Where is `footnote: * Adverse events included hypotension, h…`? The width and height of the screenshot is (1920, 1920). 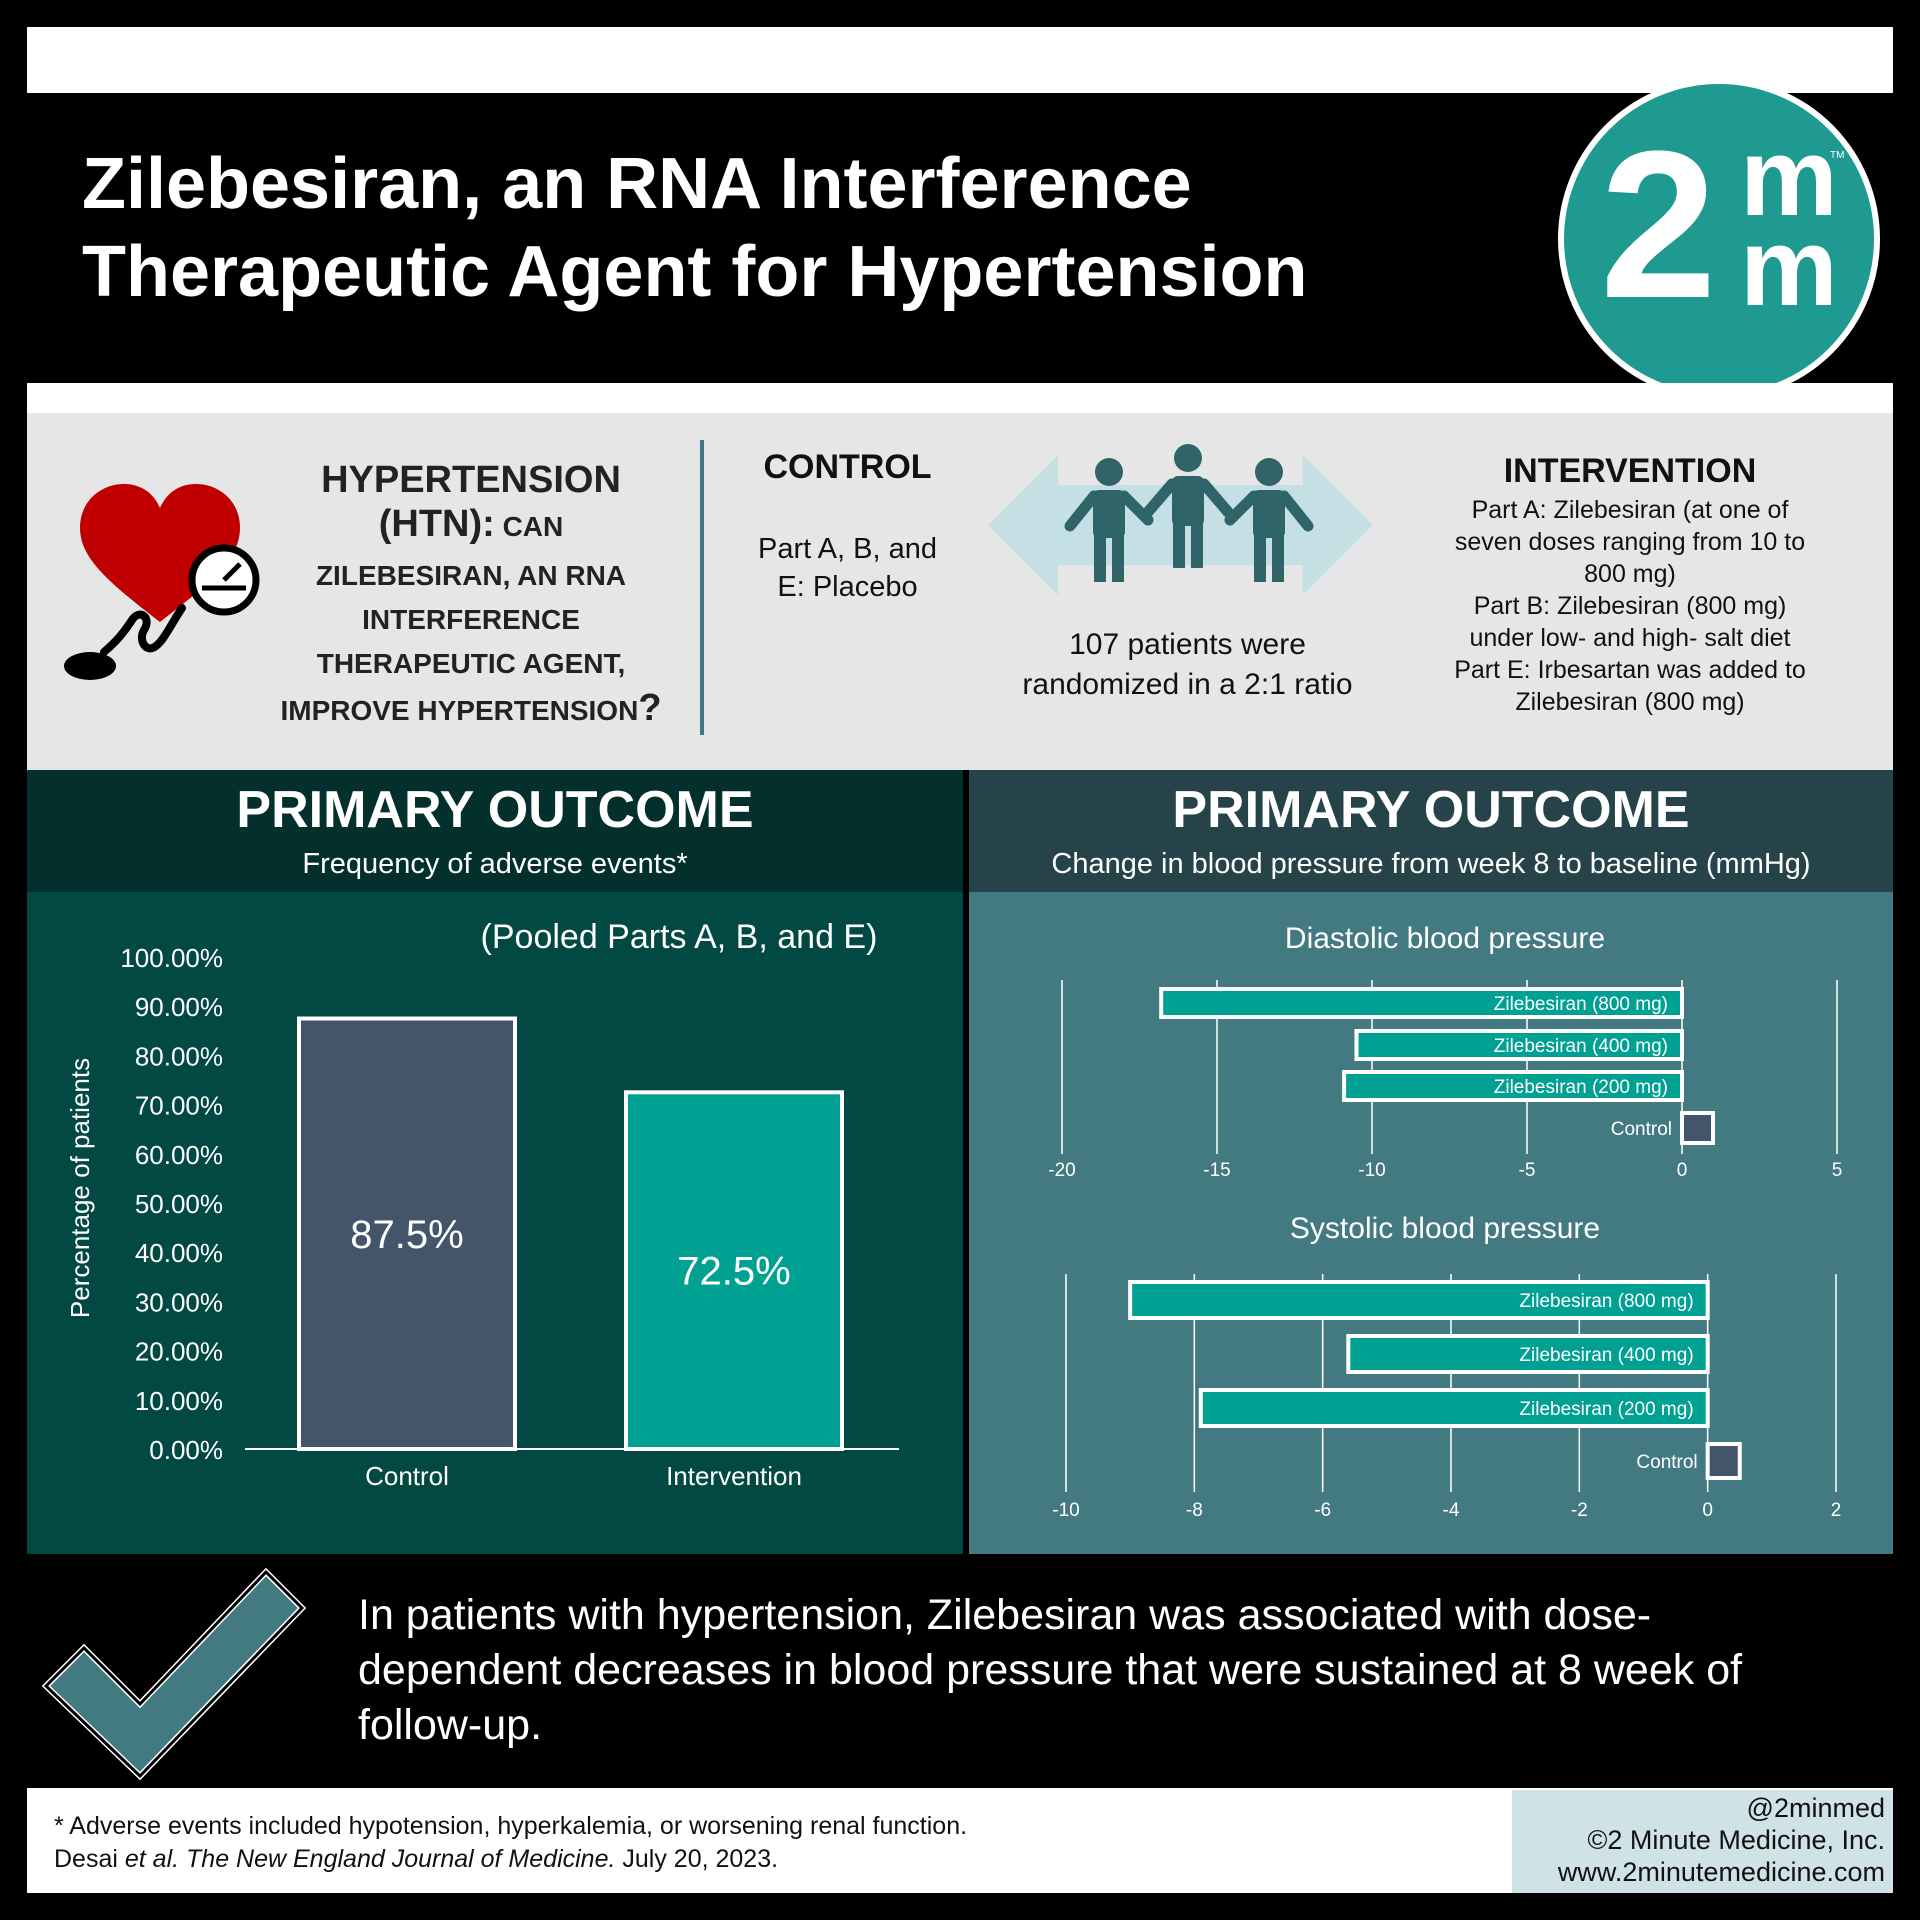
footnote: * Adverse events included hypotension, h… is located at coordinates (511, 1826).